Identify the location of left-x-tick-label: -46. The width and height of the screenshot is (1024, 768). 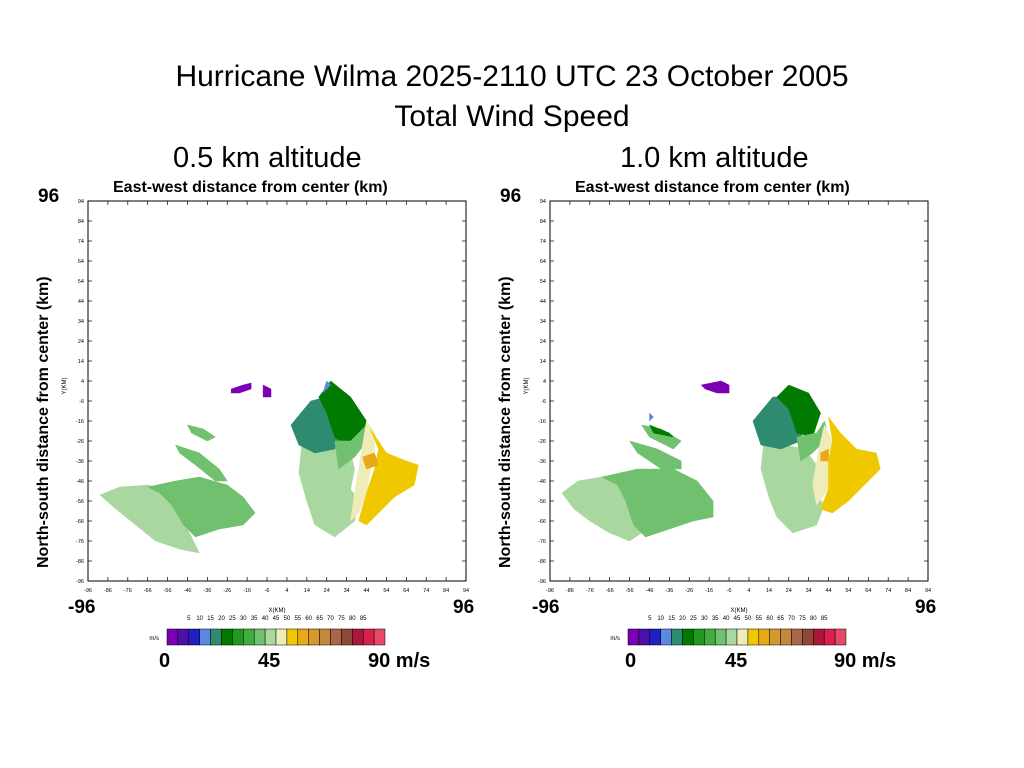
(187, 591).